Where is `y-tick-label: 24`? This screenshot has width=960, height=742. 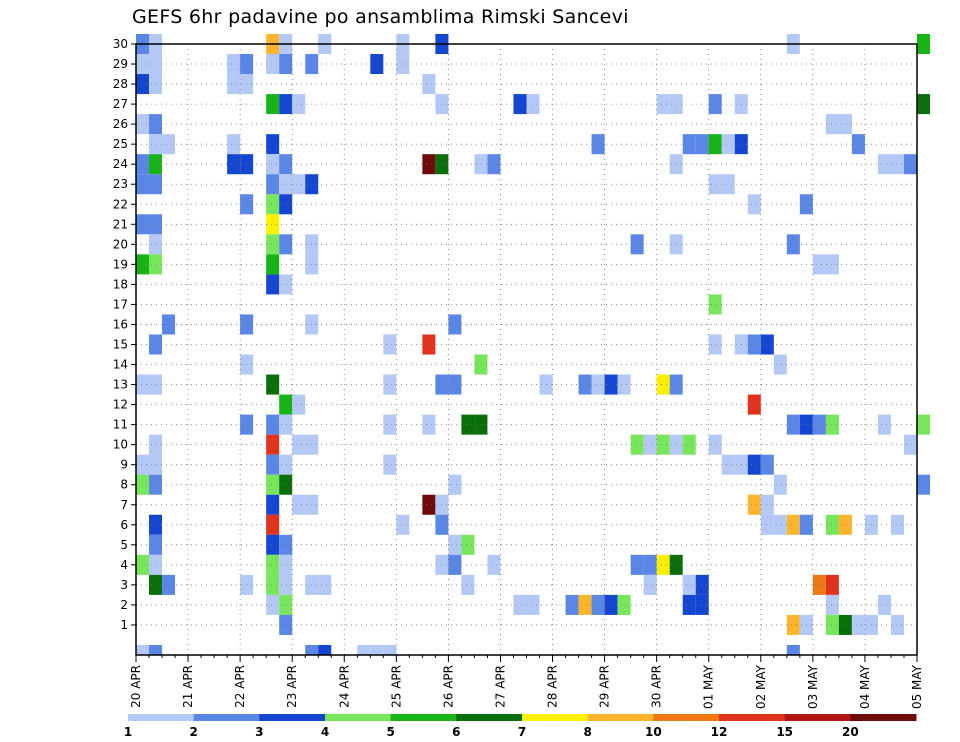
y-tick-label: 24 is located at coordinates (120, 164).